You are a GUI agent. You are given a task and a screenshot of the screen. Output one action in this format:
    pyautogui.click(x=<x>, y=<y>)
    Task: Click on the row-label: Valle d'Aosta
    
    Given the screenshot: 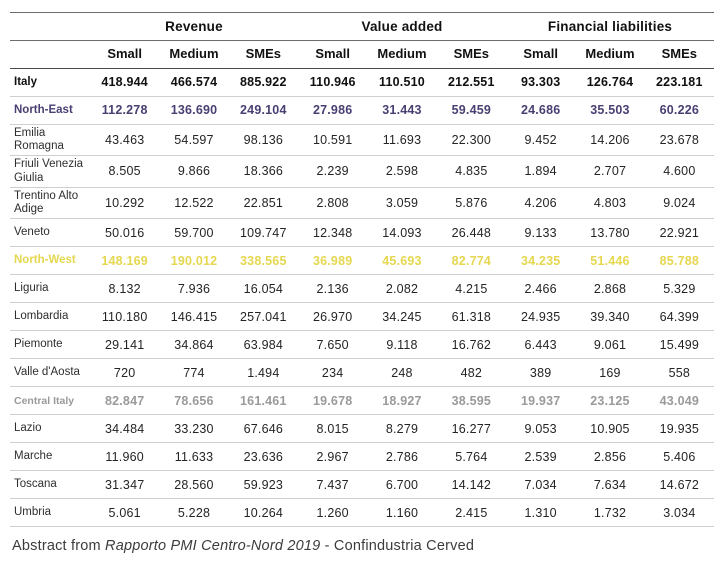 What is the action you would take?
    pyautogui.click(x=47, y=372)
    